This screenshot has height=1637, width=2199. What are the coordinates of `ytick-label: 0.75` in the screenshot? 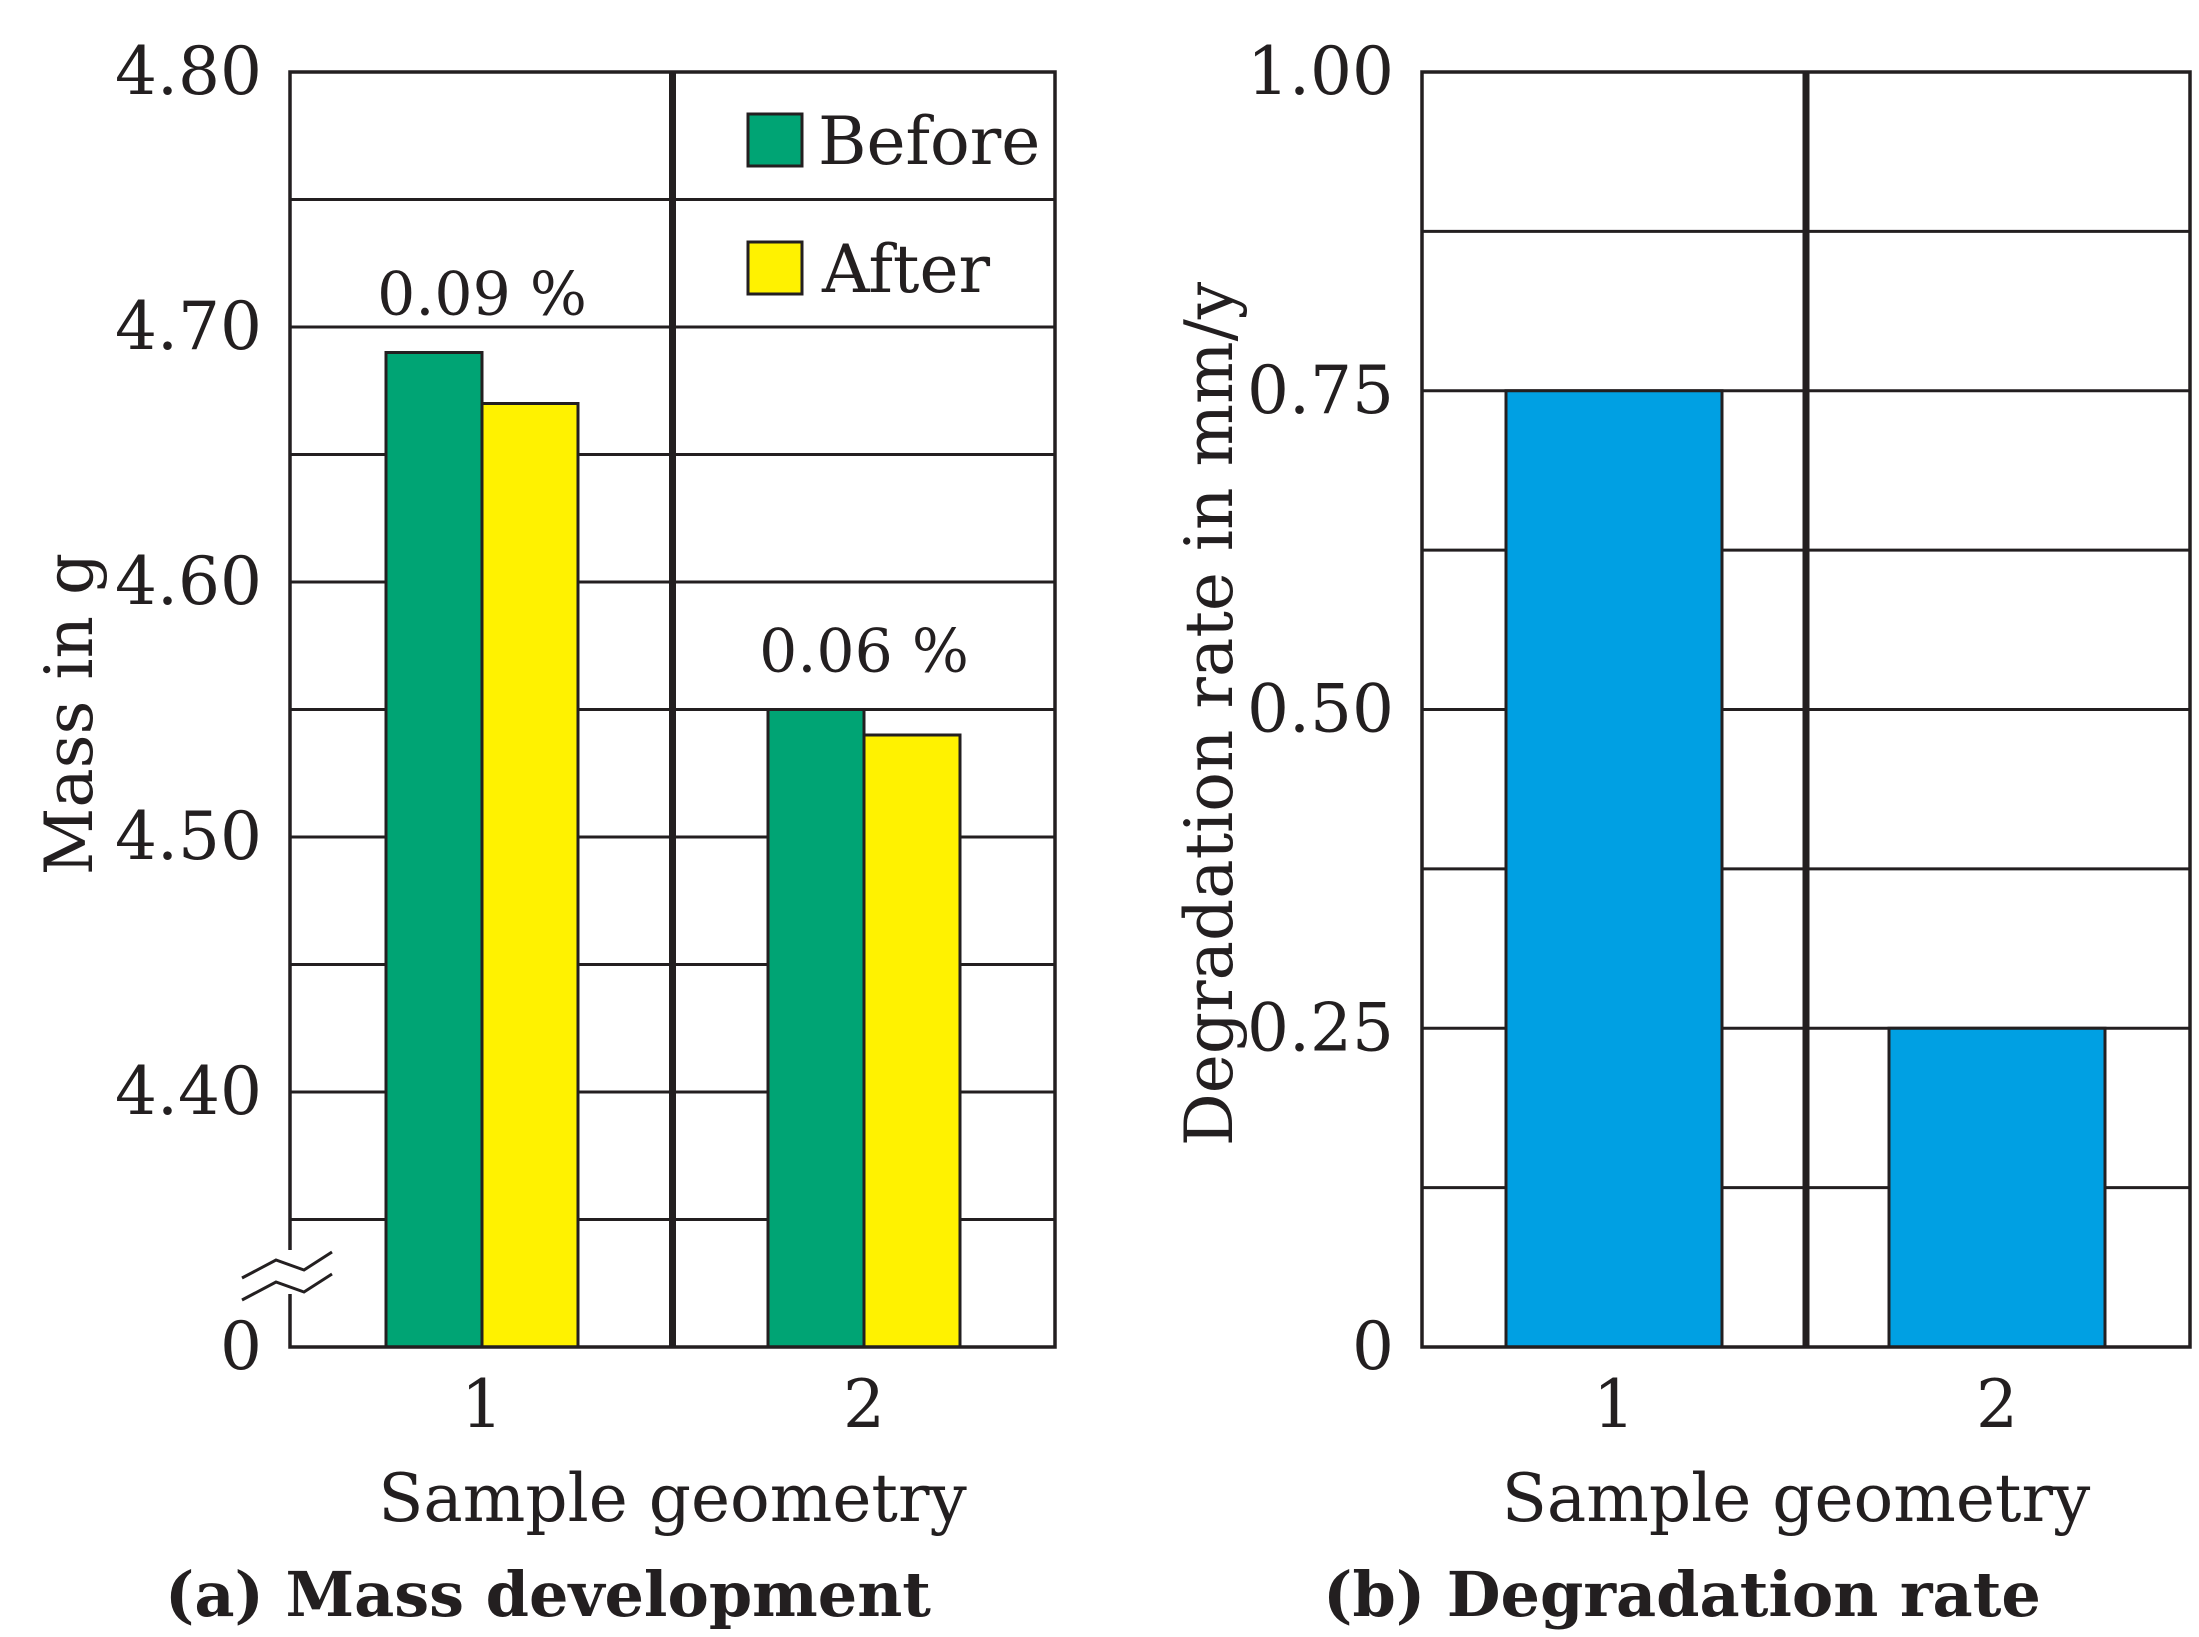 It's located at (1320, 390).